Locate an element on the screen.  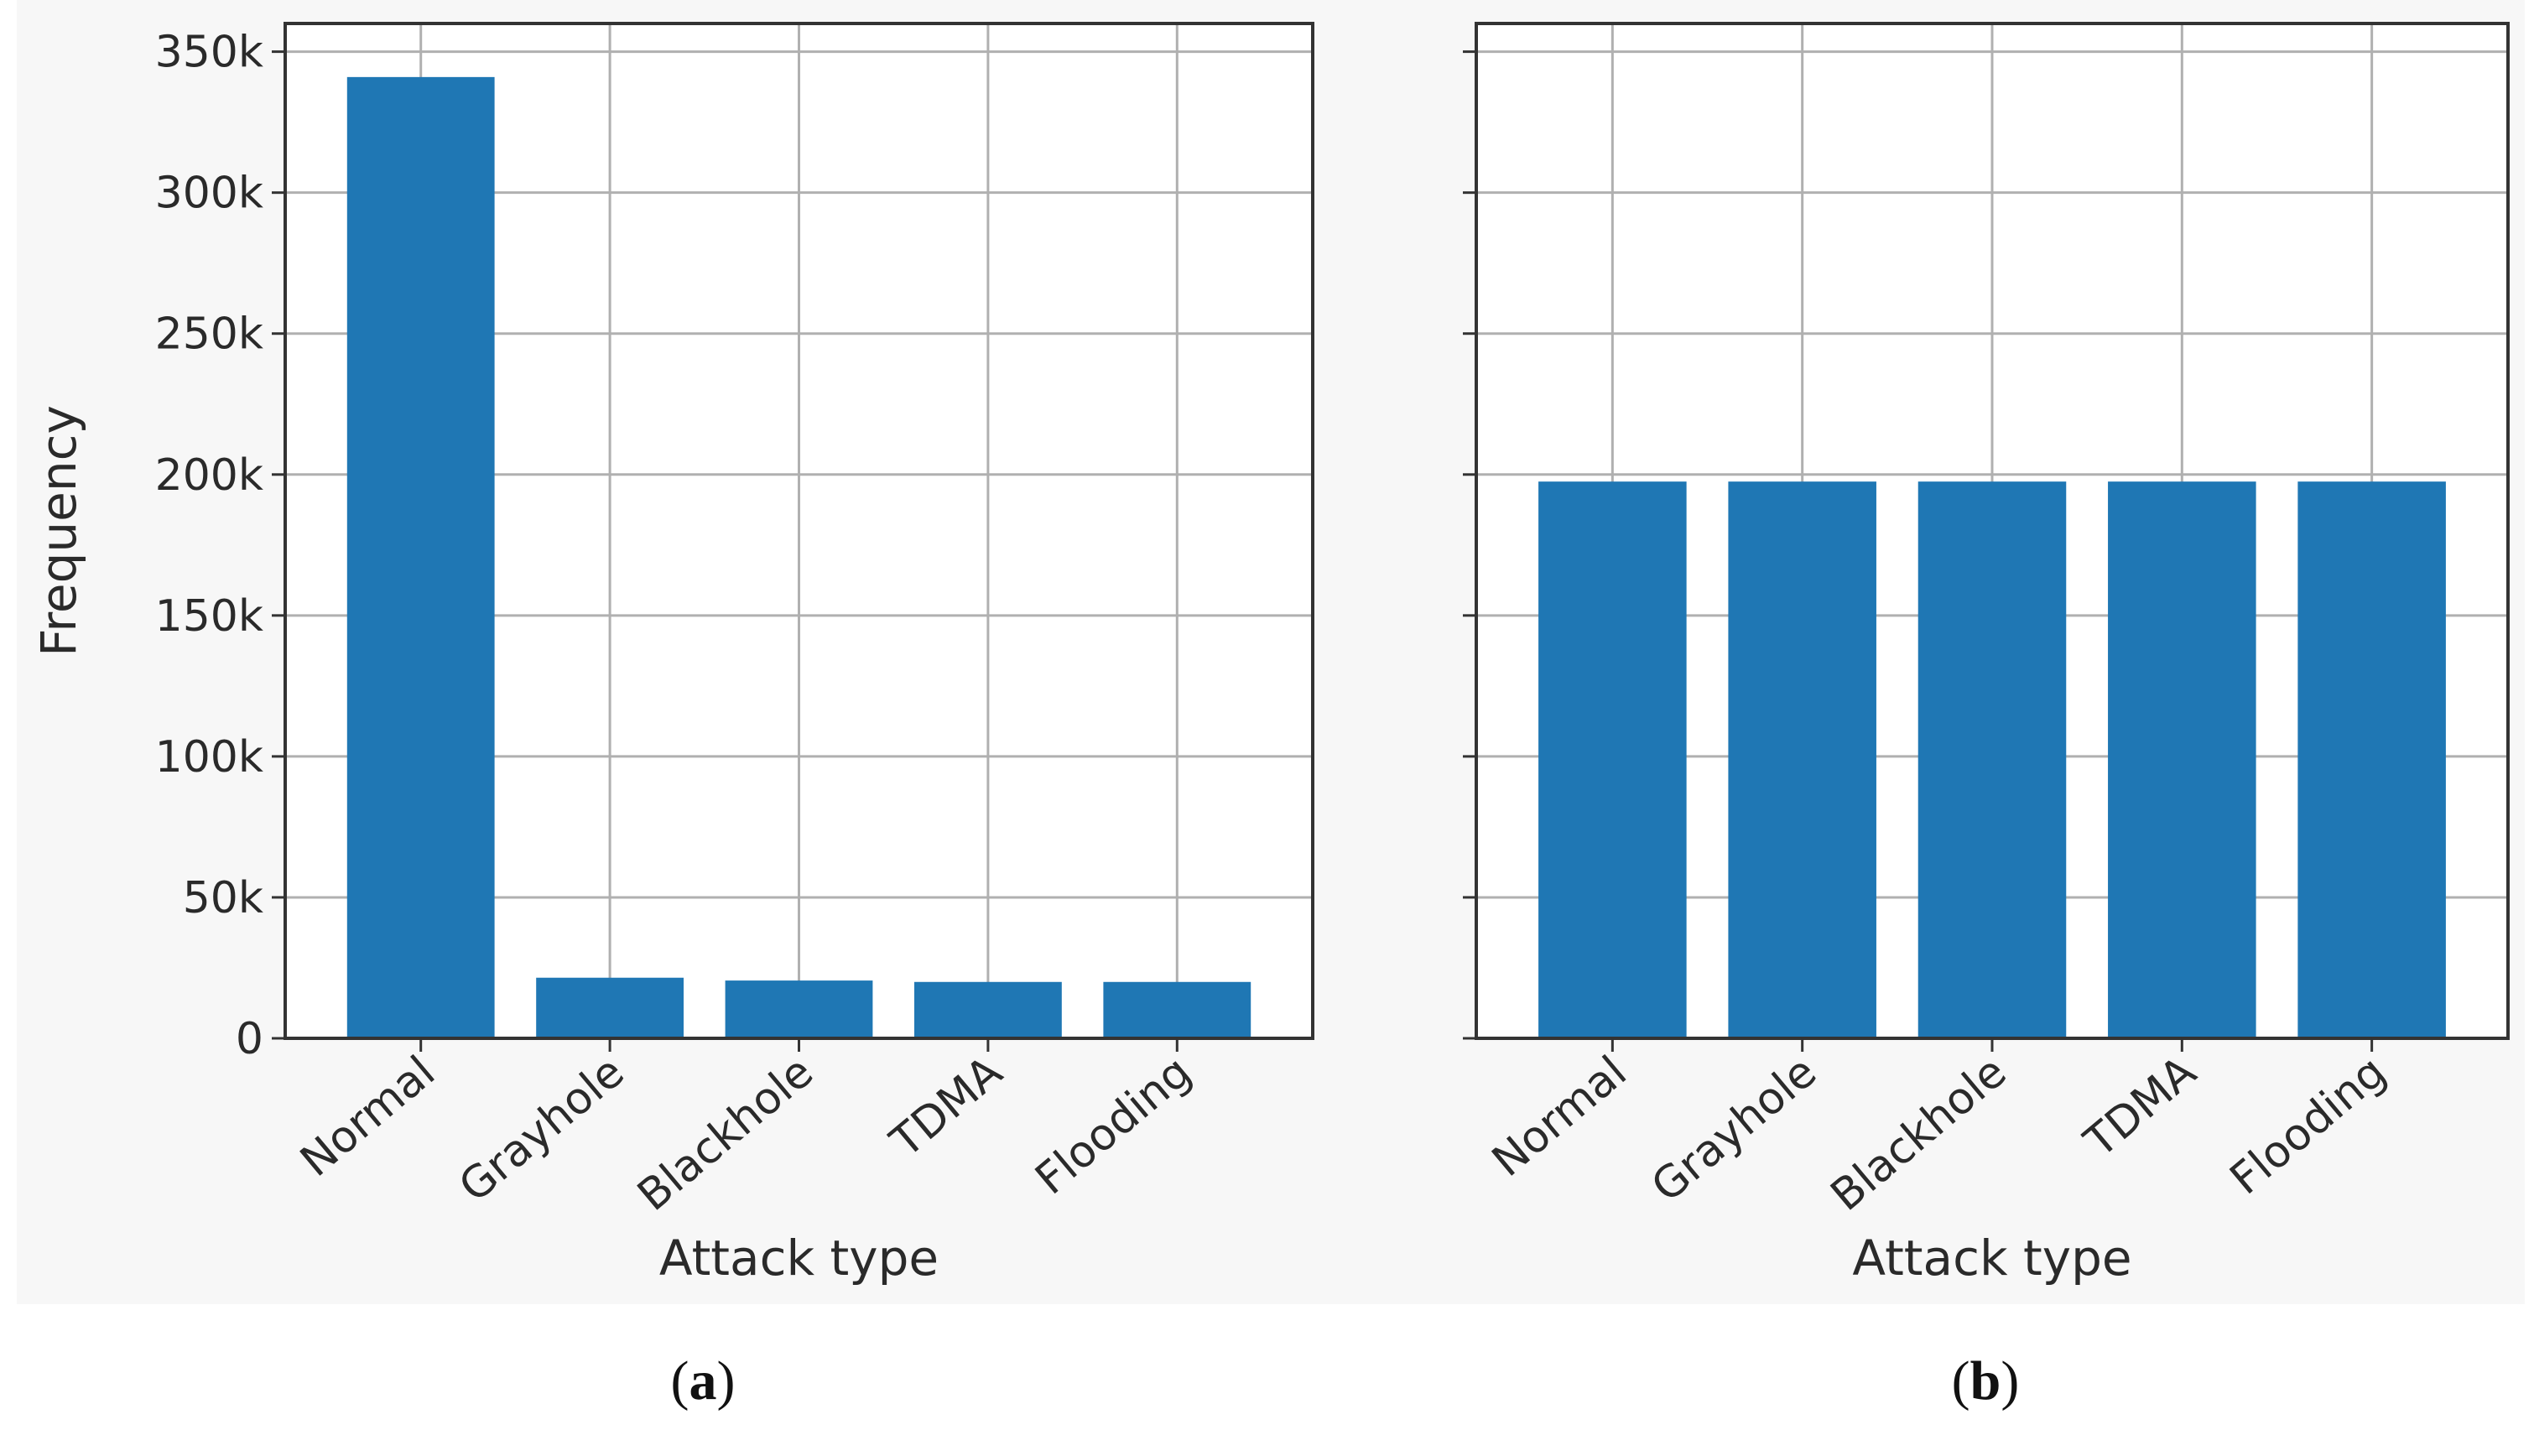
y-axis-label: Frequency is located at coordinates (58, 531).